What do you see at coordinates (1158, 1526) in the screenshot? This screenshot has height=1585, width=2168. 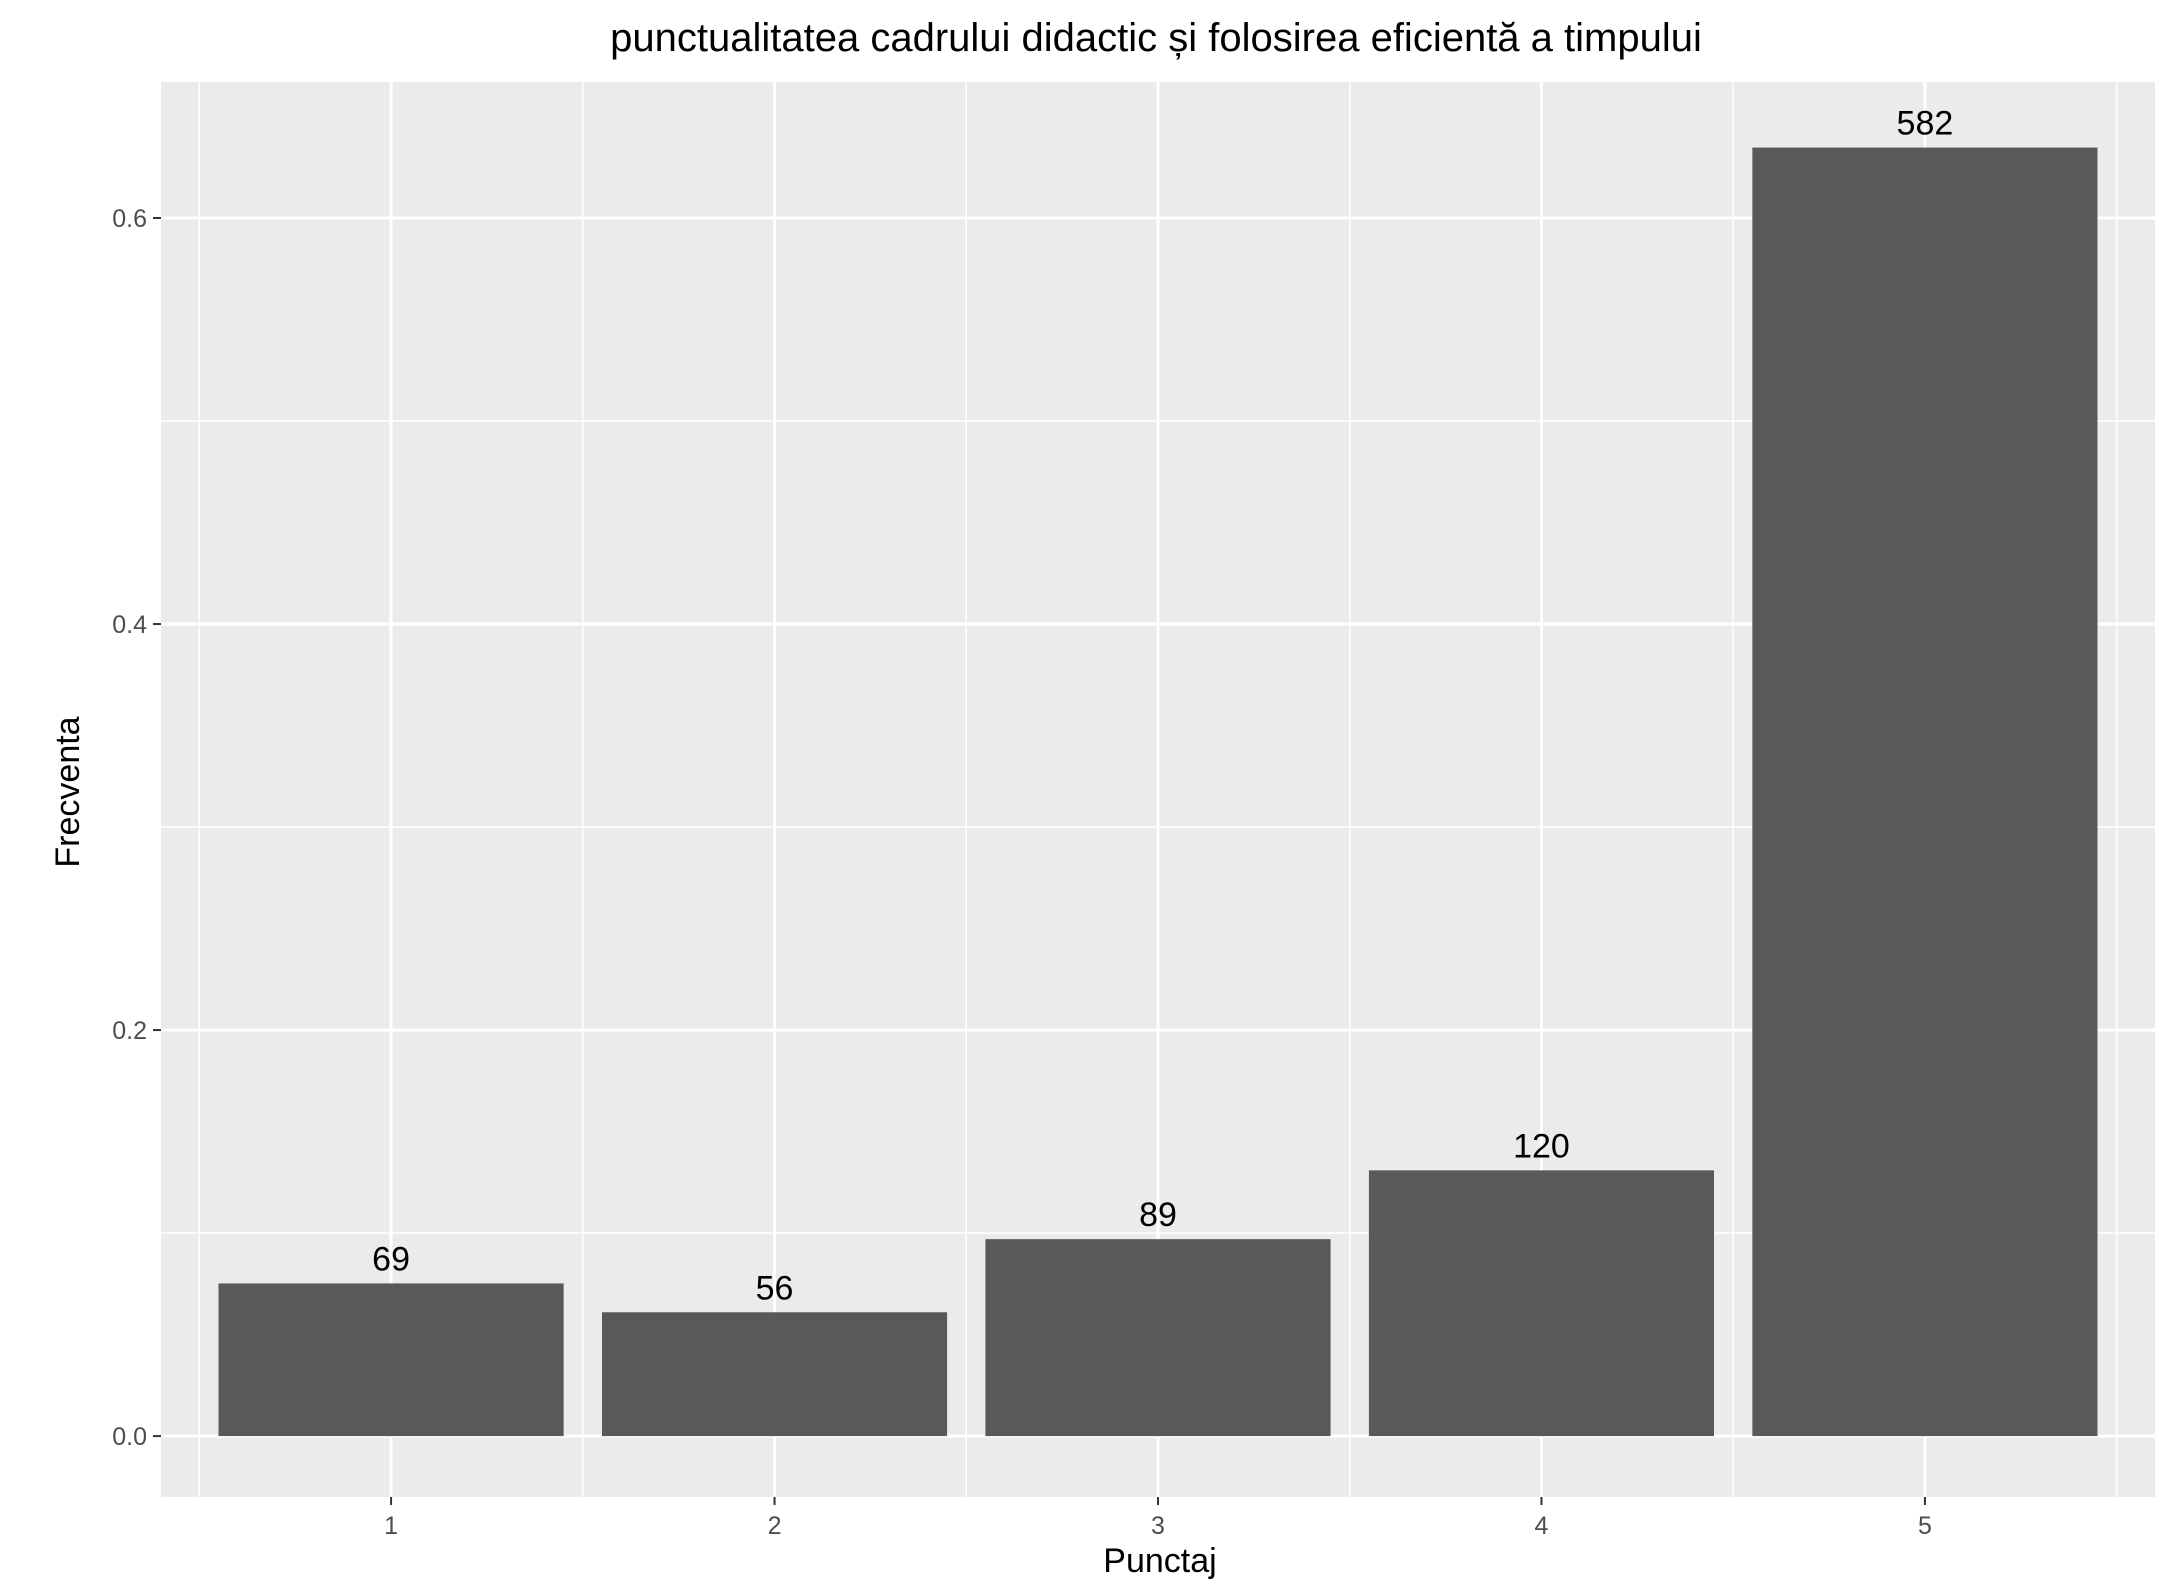 I see `x-tick-label-3: 3` at bounding box center [1158, 1526].